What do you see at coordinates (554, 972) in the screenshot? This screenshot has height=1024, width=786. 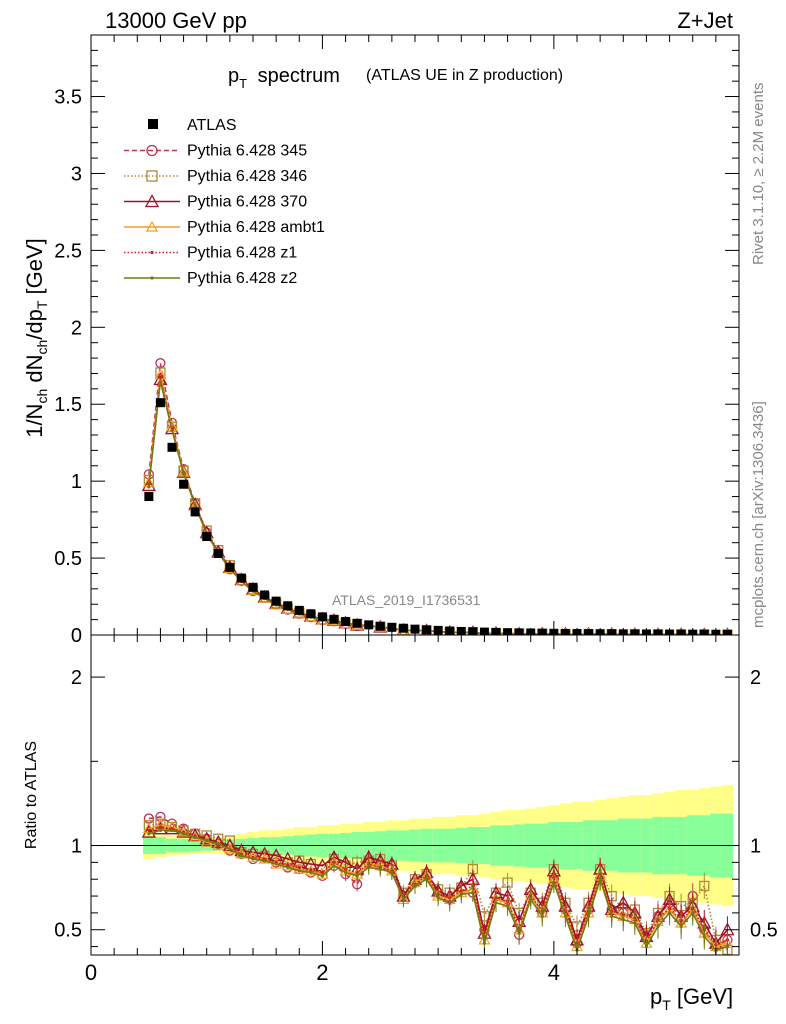 I see `x-tick-label: 4` at bounding box center [554, 972].